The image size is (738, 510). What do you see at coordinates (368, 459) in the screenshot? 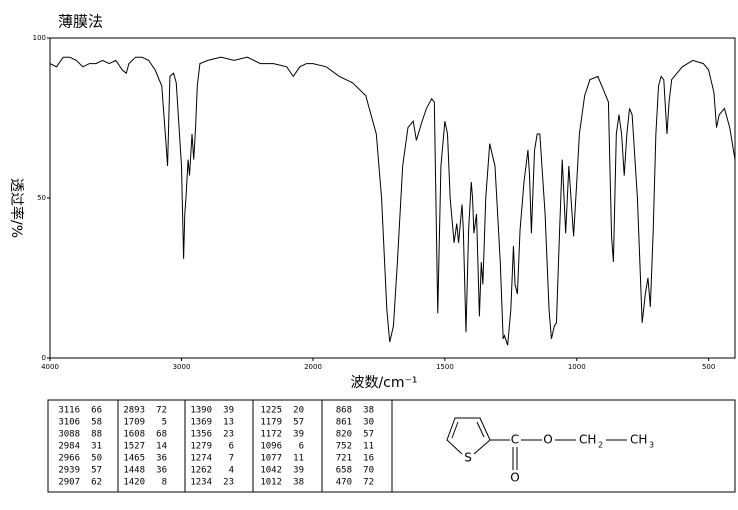
I see `peak-transmittance: 16` at bounding box center [368, 459].